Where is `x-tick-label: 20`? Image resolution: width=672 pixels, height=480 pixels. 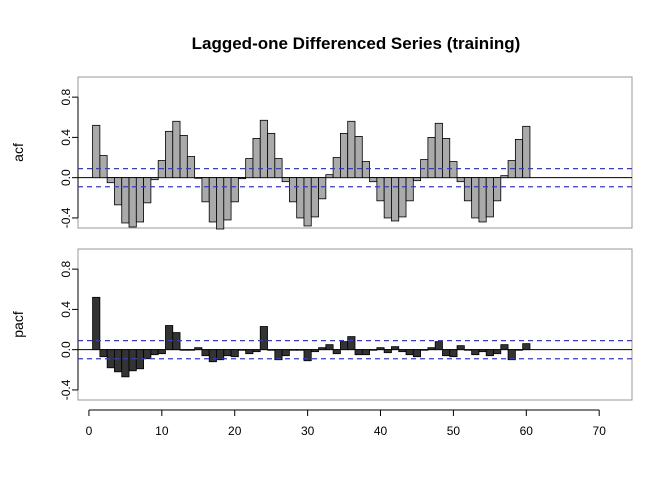 x-tick-label: 20 is located at coordinates (235, 431).